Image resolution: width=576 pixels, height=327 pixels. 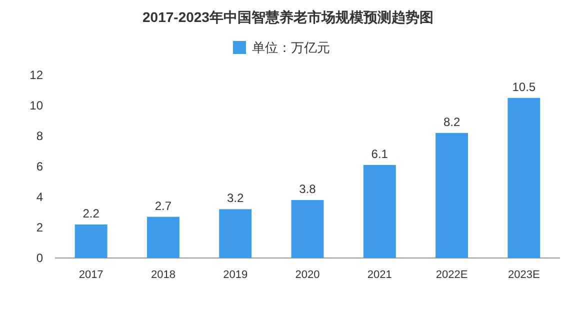 What do you see at coordinates (91, 213) in the screenshot?
I see `data-label: 2.2` at bounding box center [91, 213].